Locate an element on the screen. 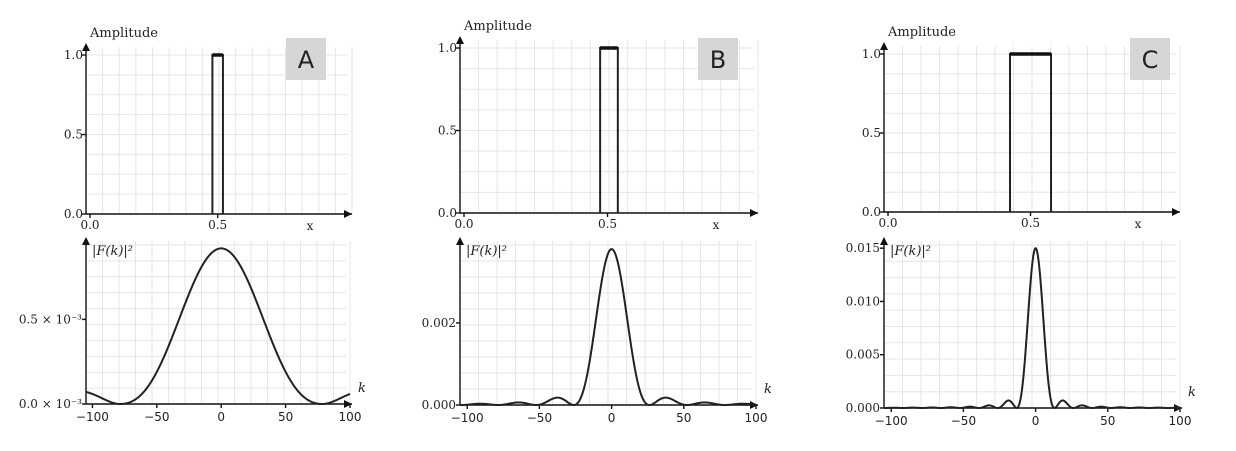 The image size is (1236, 451). spectrum-y-tick-label: 0.0 × 10⁻³ is located at coordinates (50, 404).